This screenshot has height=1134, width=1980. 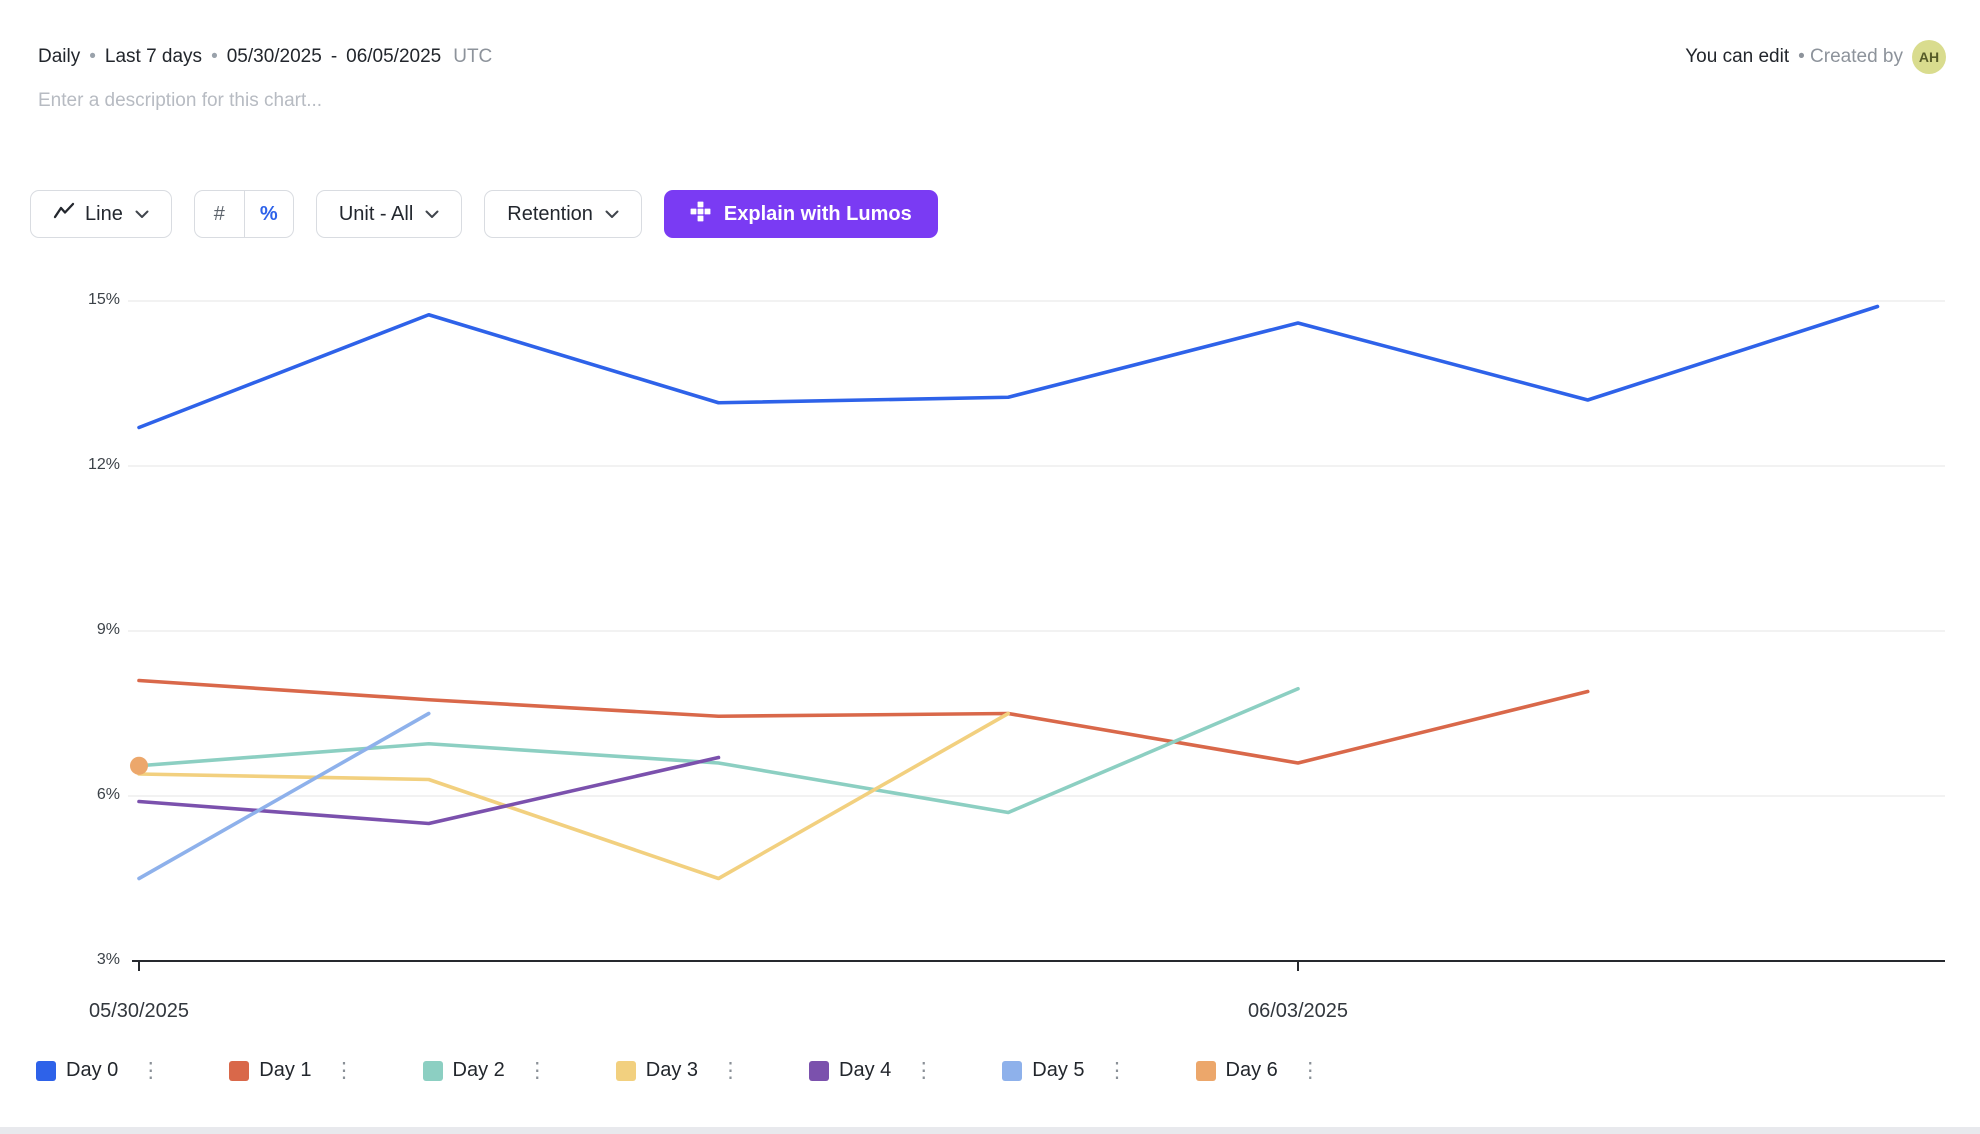 I want to click on value-format-toggle: # %, so click(x=243, y=214).